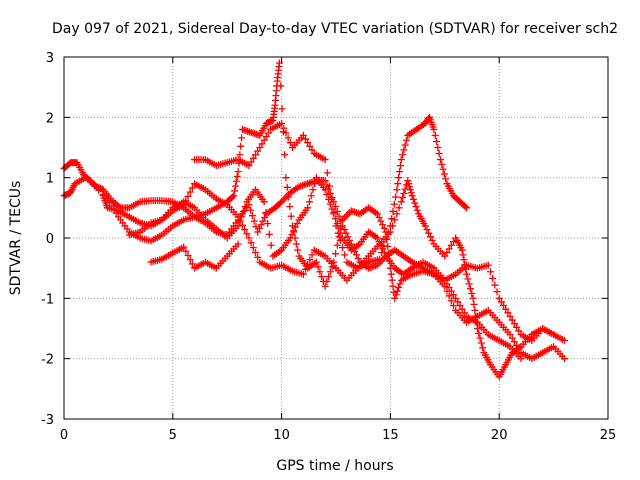  Describe the element at coordinates (64, 435) in the screenshot. I see `x-tick-label: 0` at that location.